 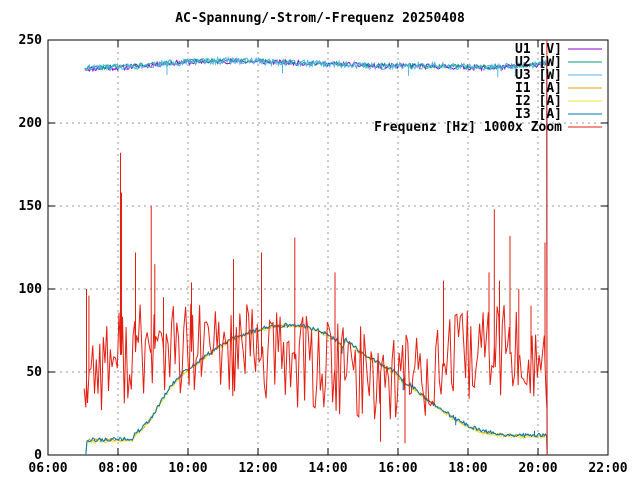 What do you see at coordinates (117, 468) in the screenshot?
I see `x-tick-label: 08:00` at bounding box center [117, 468].